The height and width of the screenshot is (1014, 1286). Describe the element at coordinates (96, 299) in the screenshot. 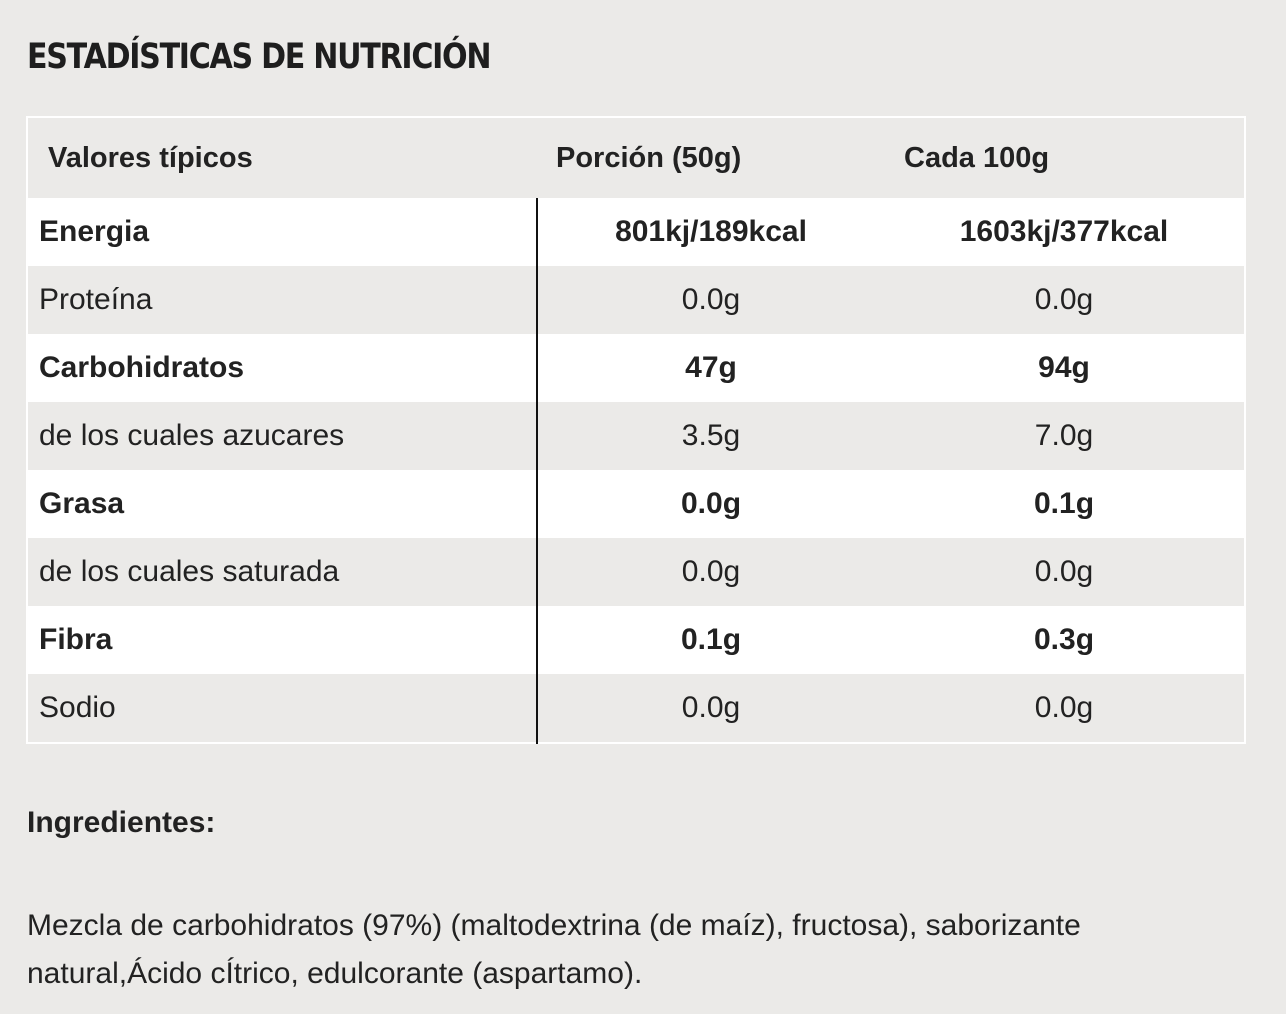

I see `row-label: Proteína` at that location.